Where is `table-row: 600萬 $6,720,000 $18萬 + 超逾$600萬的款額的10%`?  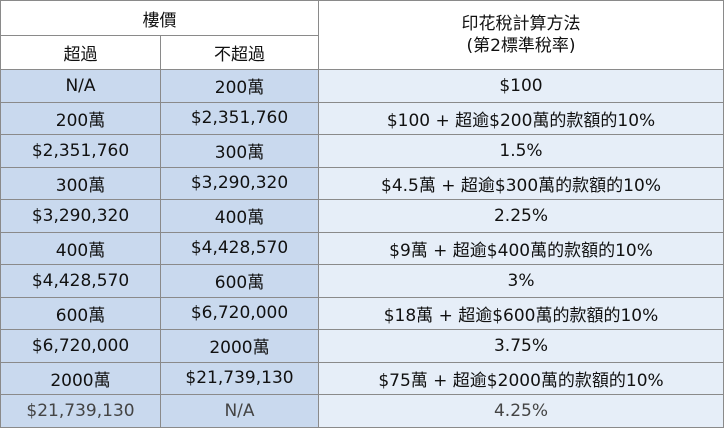 table-row: 600萬 $6,720,000 $18萬 + 超逾$600萬的款額的10% is located at coordinates (362, 313).